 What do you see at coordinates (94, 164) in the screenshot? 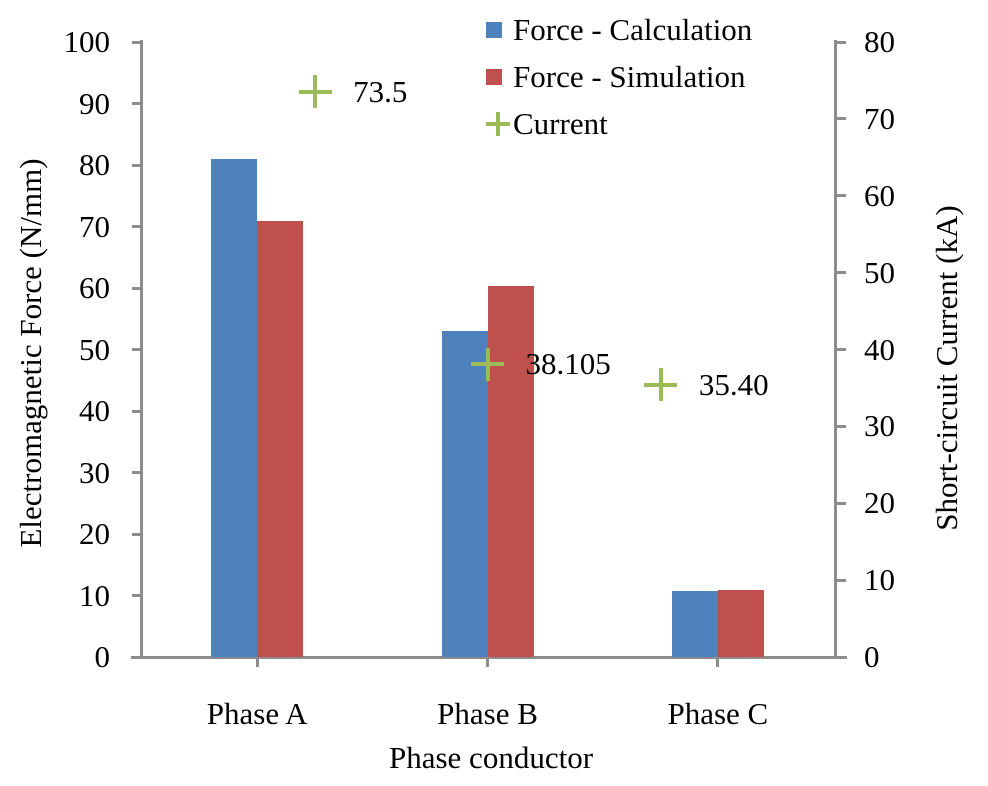
I see `left-axis-tick-label: 80` at bounding box center [94, 164].